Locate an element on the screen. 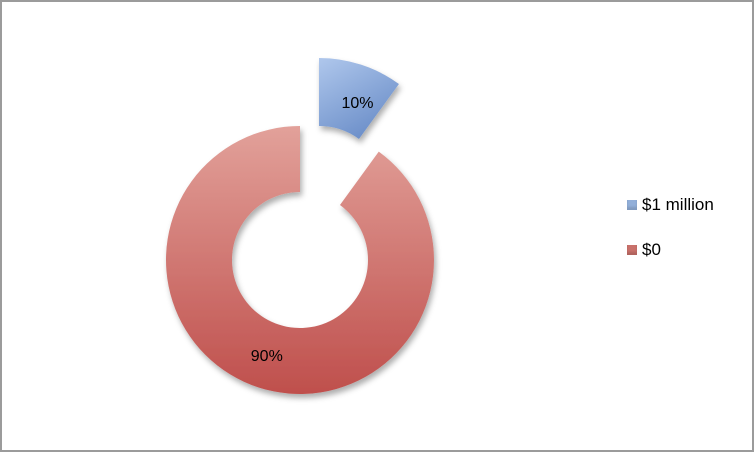  pie-slice-1-million is located at coordinates (359, 98).